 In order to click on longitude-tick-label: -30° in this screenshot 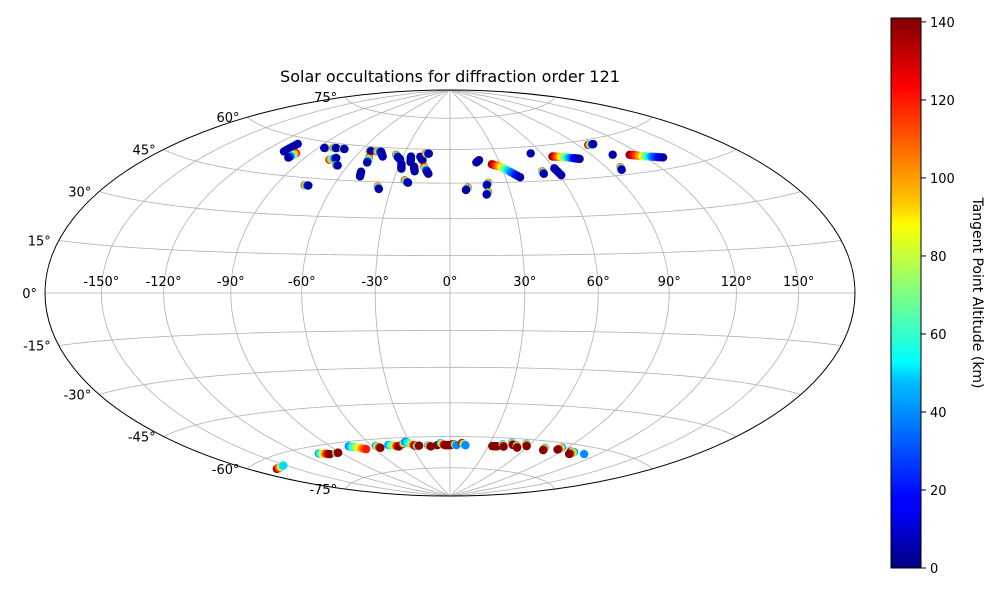, I will do `click(375, 282)`.